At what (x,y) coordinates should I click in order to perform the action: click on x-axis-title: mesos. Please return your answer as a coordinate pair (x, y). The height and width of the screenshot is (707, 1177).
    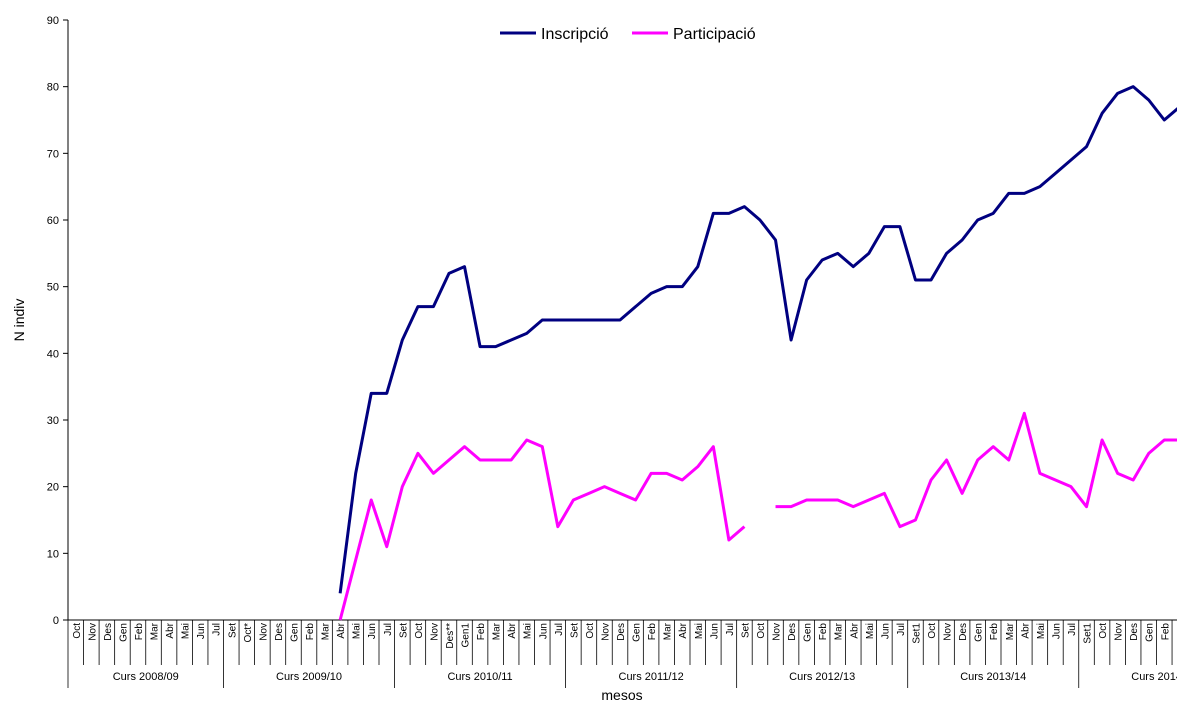
    Looking at the image, I should click on (621, 695).